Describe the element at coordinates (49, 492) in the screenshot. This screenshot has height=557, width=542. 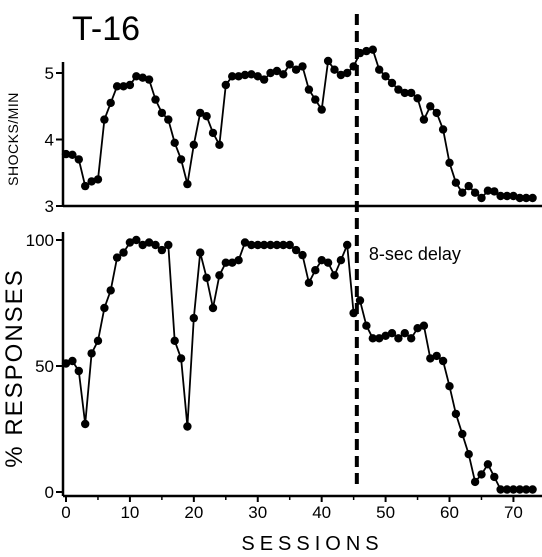
I see `responses-y-tick-label: 0` at that location.